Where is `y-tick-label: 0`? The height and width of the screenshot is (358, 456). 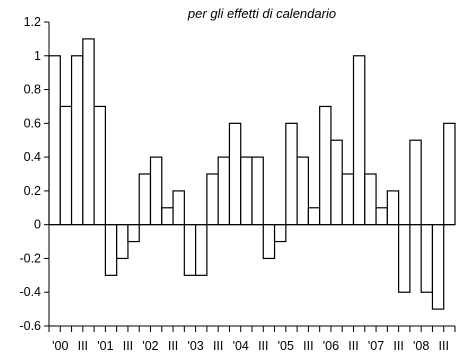 y-tick-label: 0 is located at coordinates (37, 225).